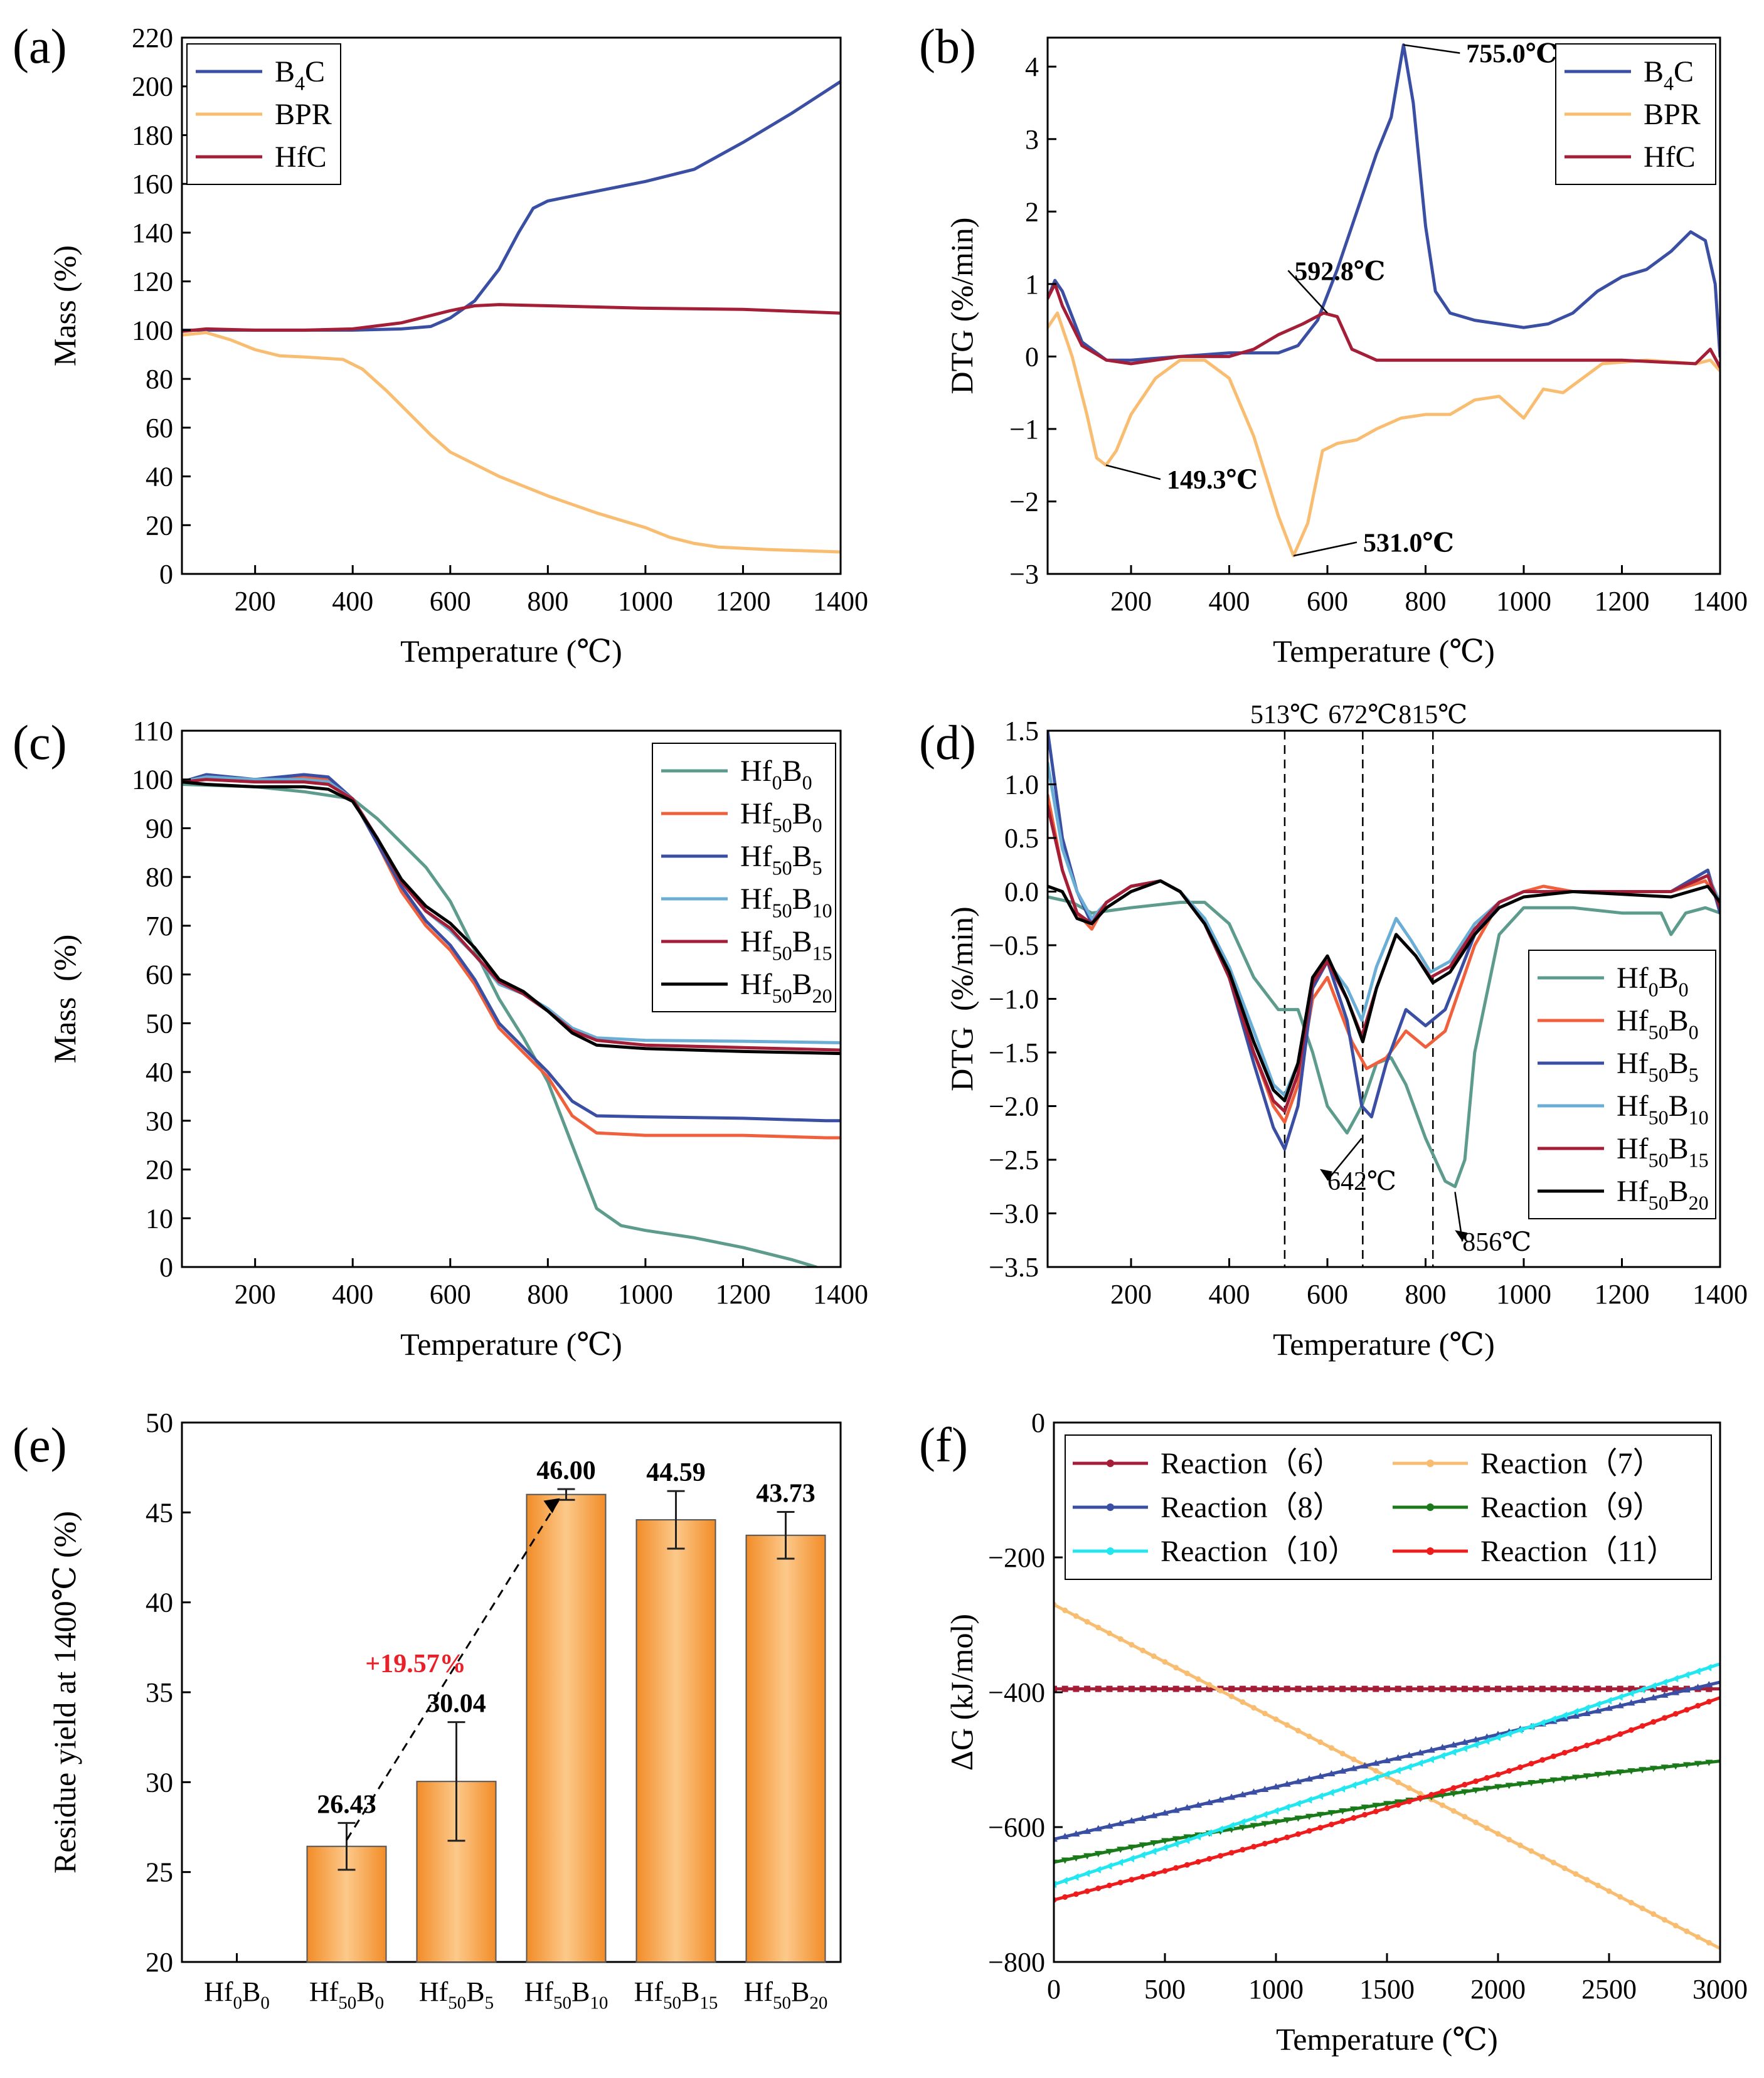 The width and height of the screenshot is (1764, 2078). What do you see at coordinates (676, 1472) in the screenshot?
I see `bar-value-label: 44.59` at bounding box center [676, 1472].